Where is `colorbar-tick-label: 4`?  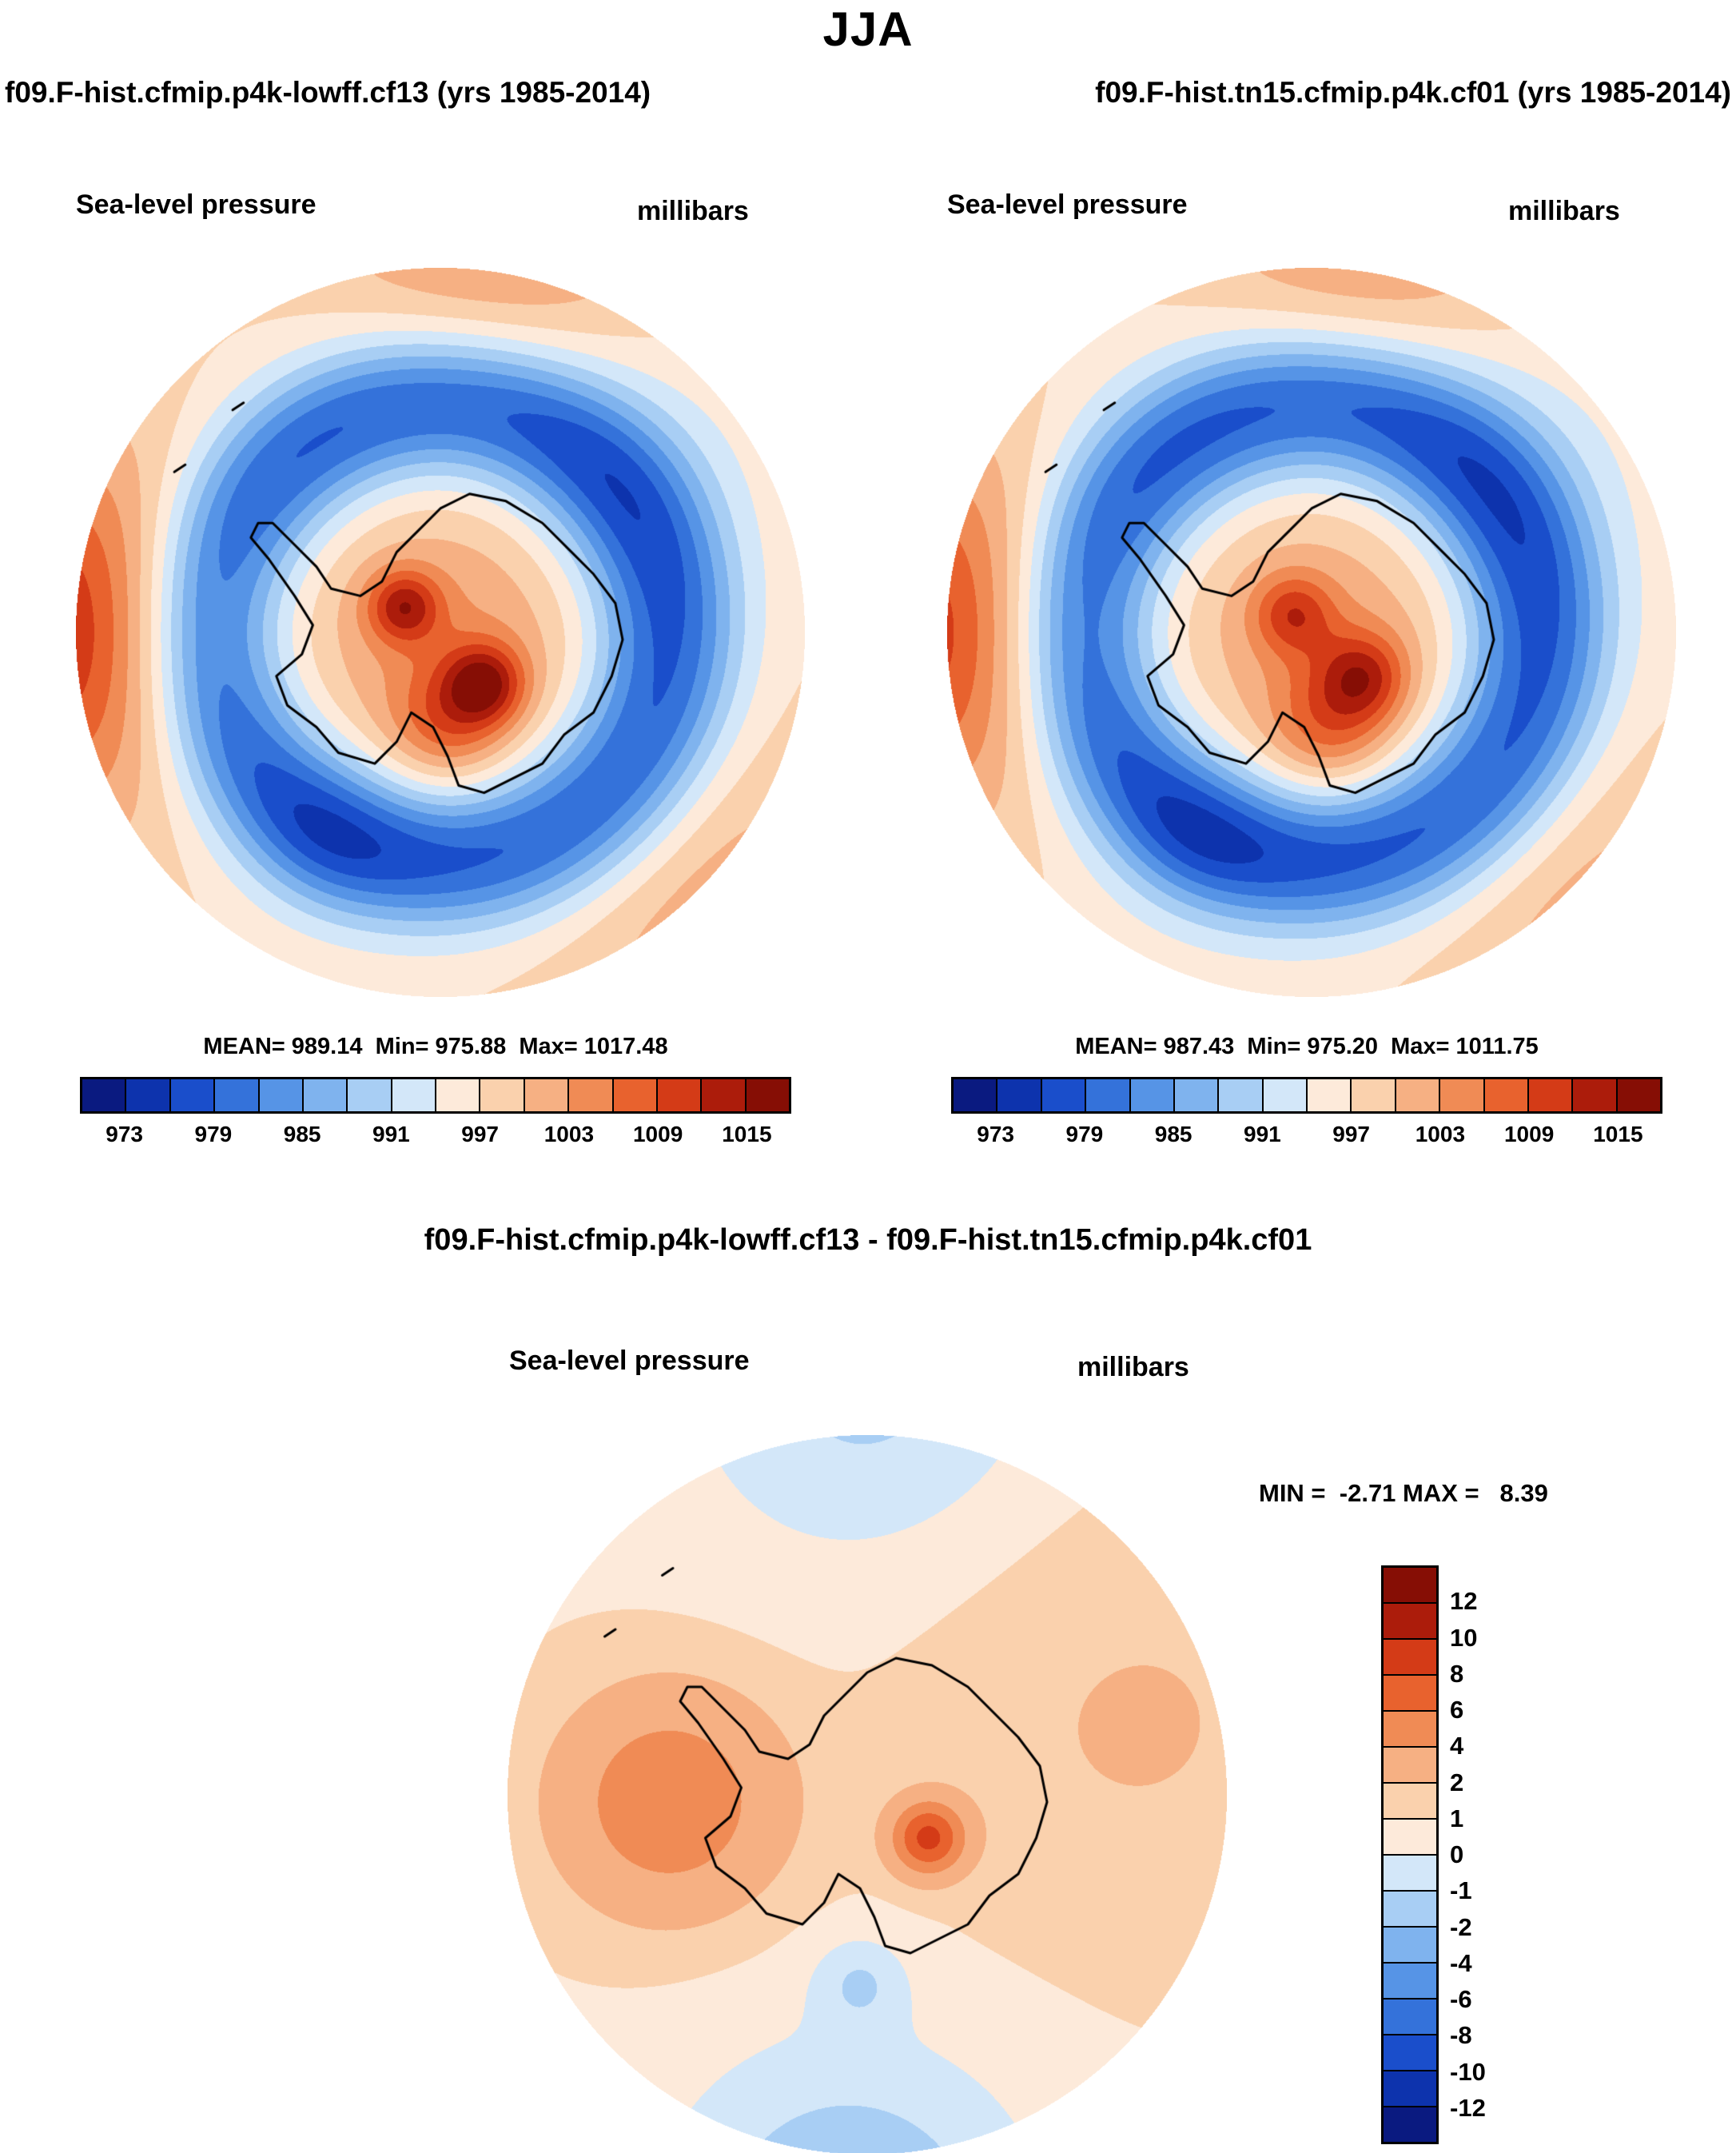 colorbar-tick-label: 4 is located at coordinates (1457, 1746).